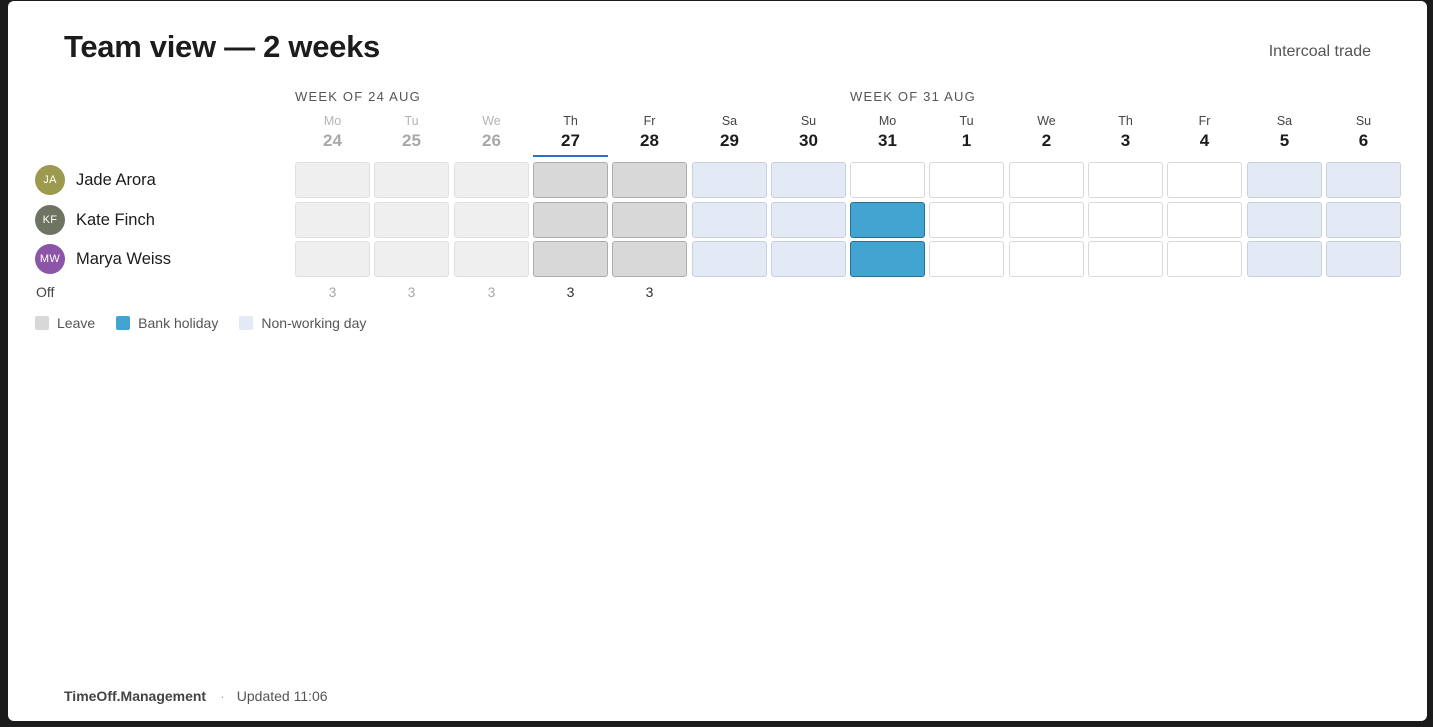  I want to click on week-label: WEEK OF 31 AUG, so click(913, 96).